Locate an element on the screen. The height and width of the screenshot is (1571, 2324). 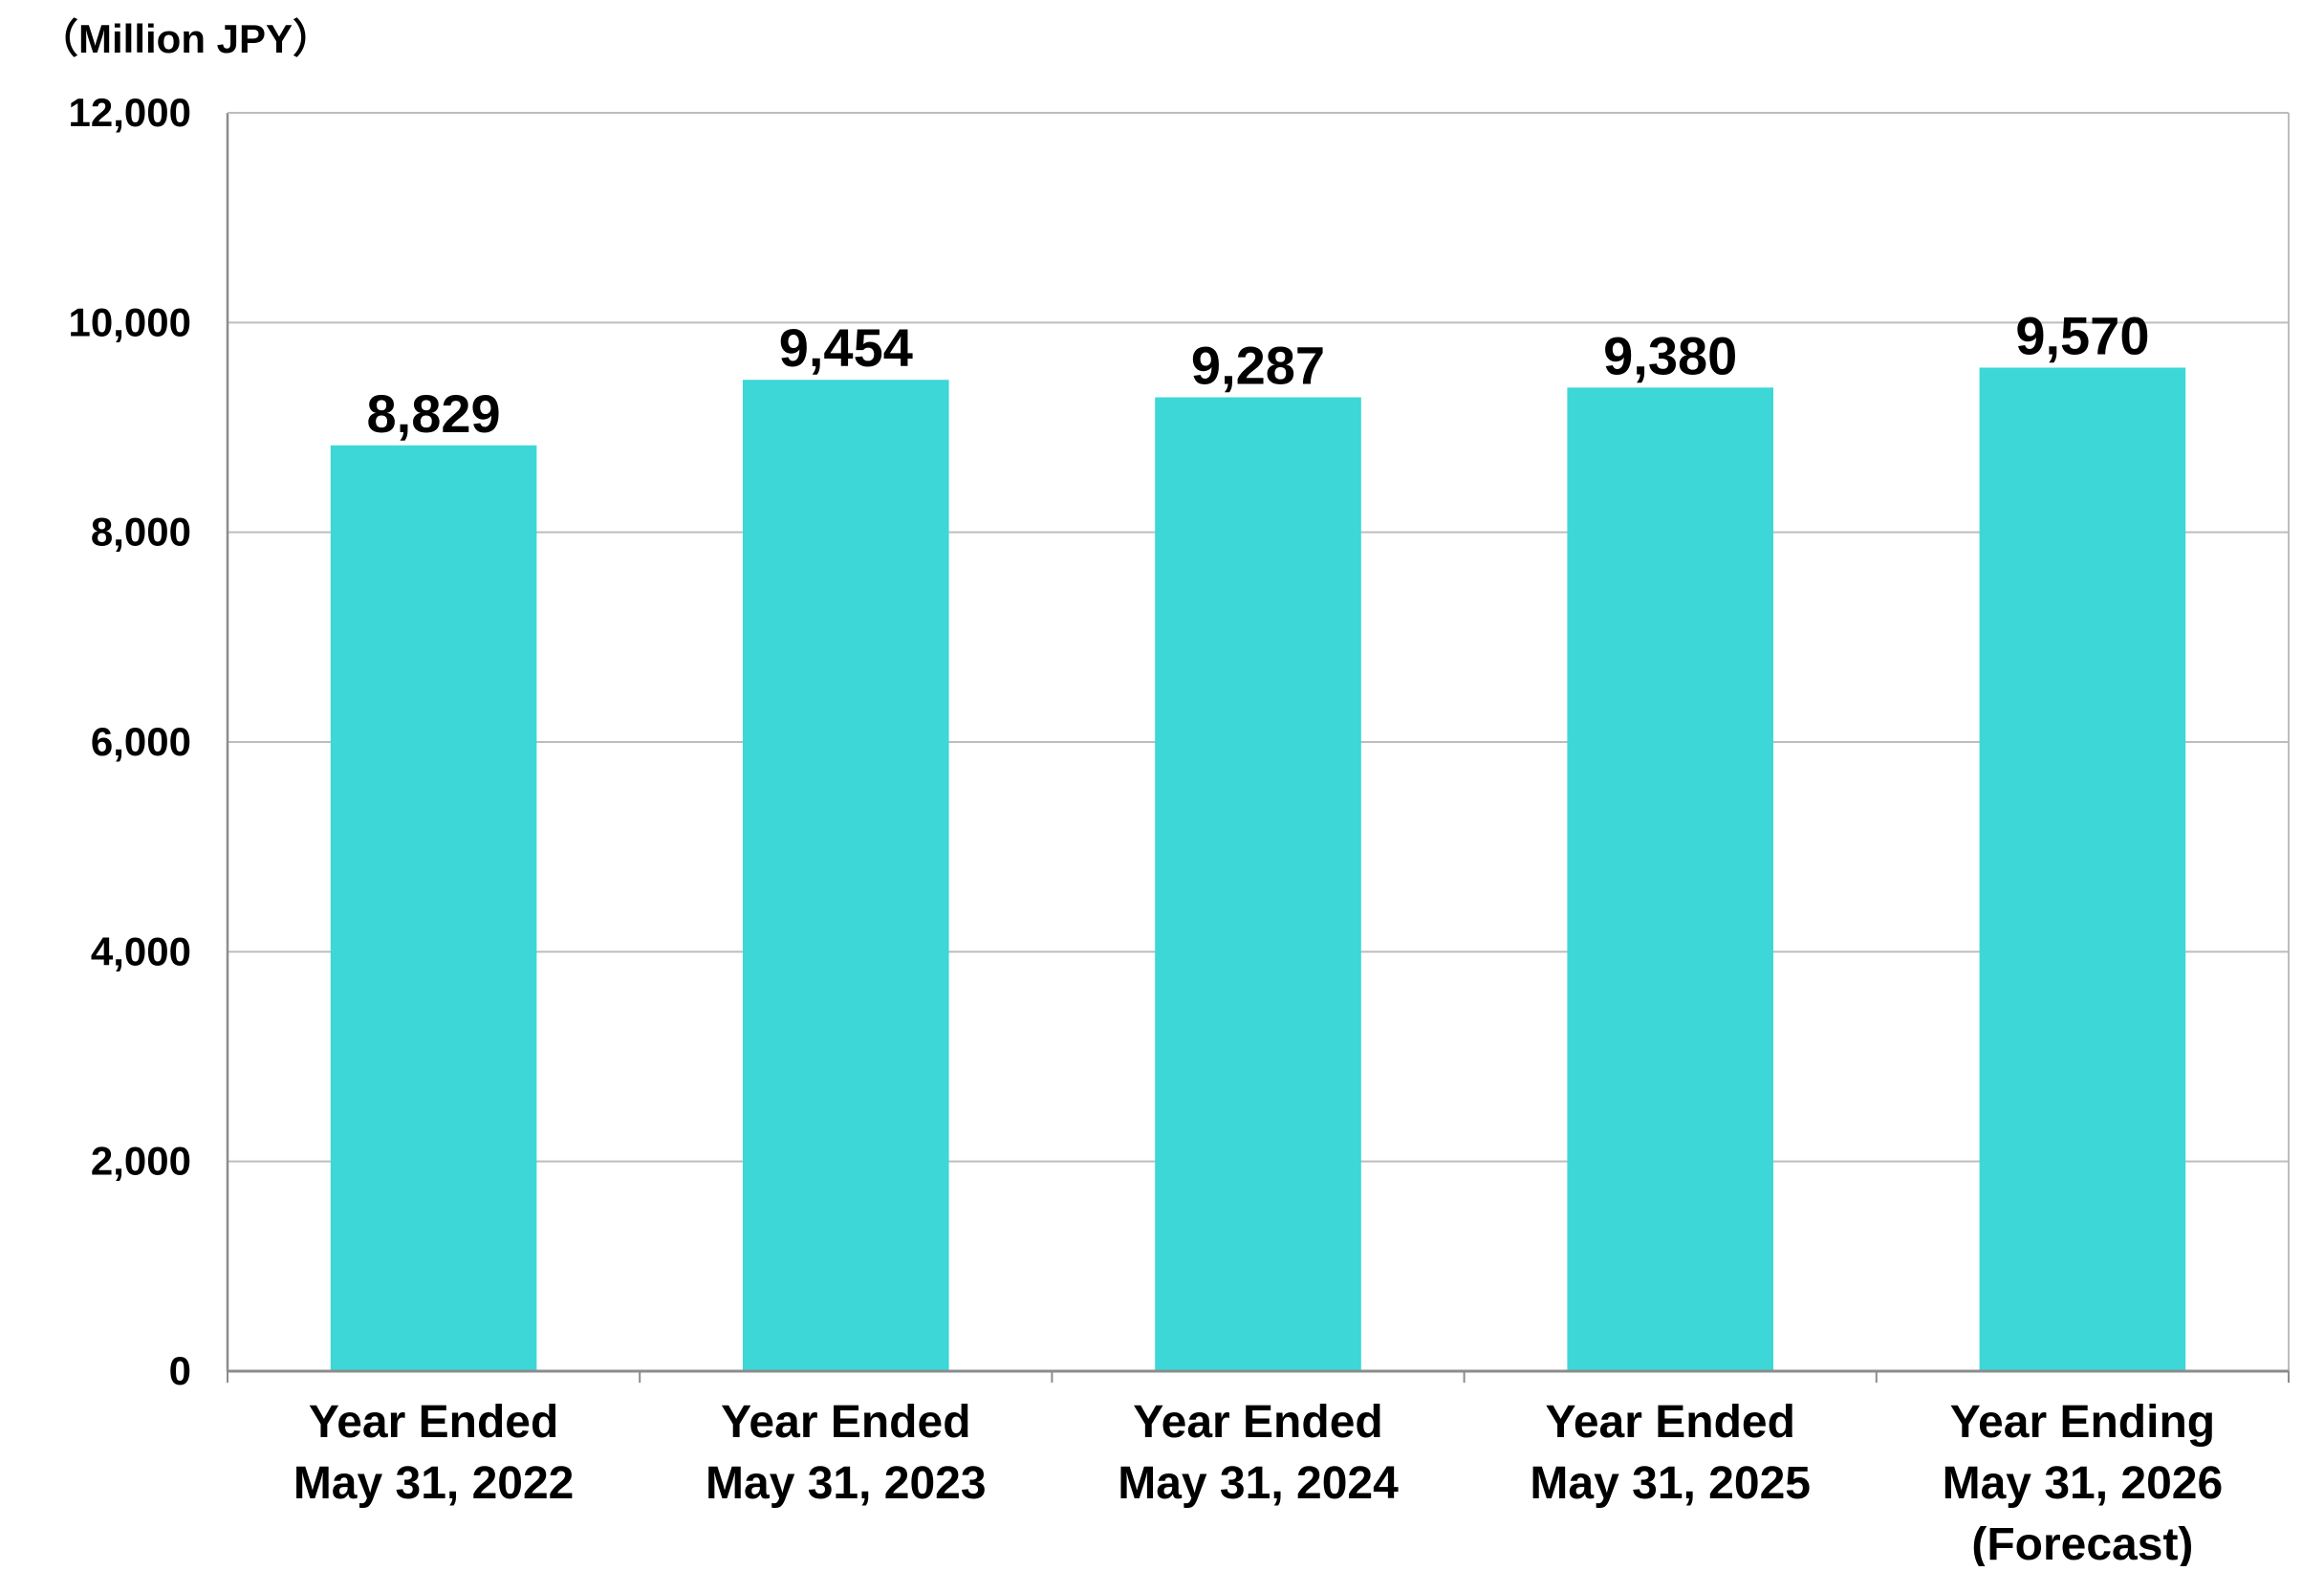
y-axis-tick-labels: 0 2,000 4,000 6,000 8,000 10,000 12,000 is located at coordinates (130, 741).